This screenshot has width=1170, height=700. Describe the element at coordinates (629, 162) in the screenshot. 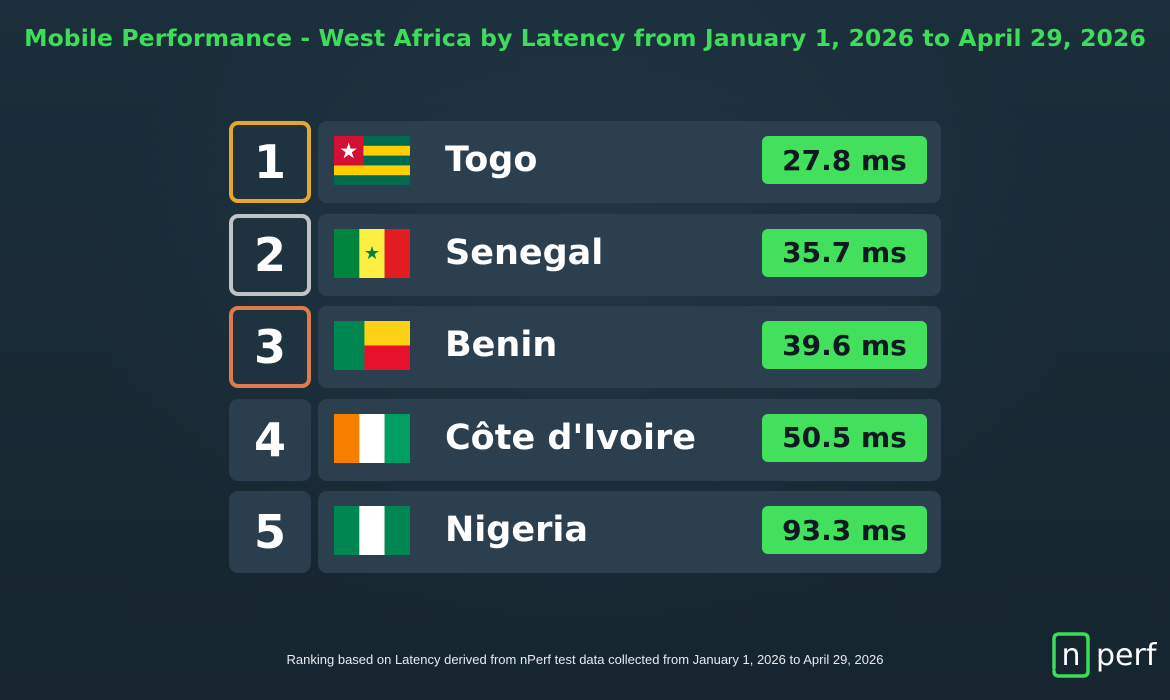

I see `country-card: Togo 27.8 ms` at that location.